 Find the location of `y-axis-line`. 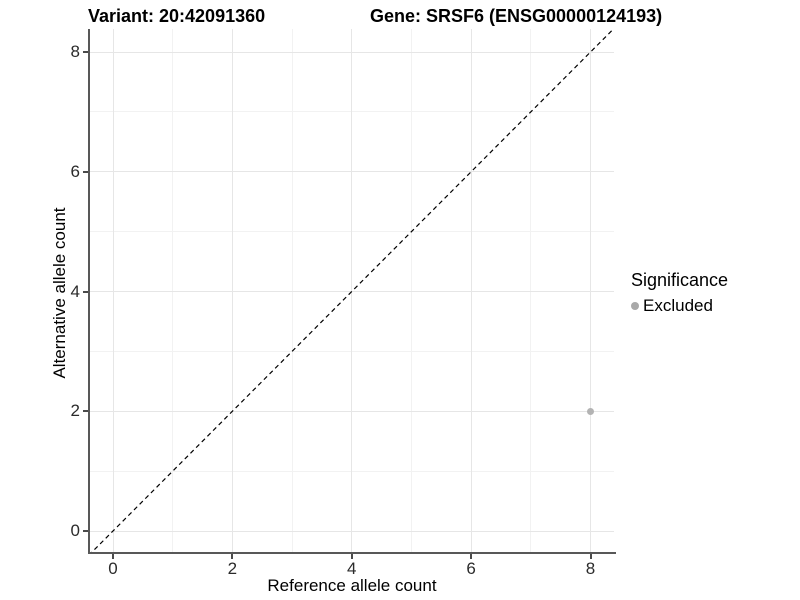

y-axis-line is located at coordinates (89, 291).